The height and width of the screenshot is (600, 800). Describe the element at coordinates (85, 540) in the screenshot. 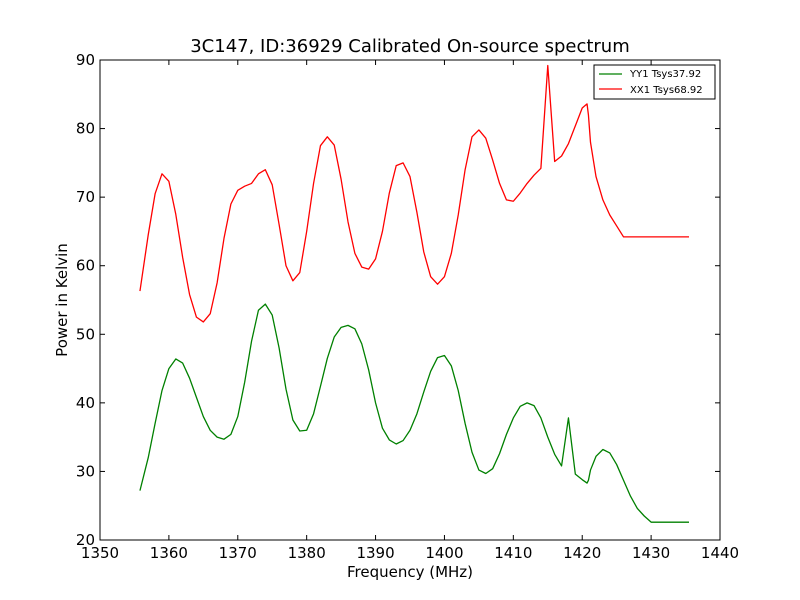

I see `y-tick-label: 20` at that location.